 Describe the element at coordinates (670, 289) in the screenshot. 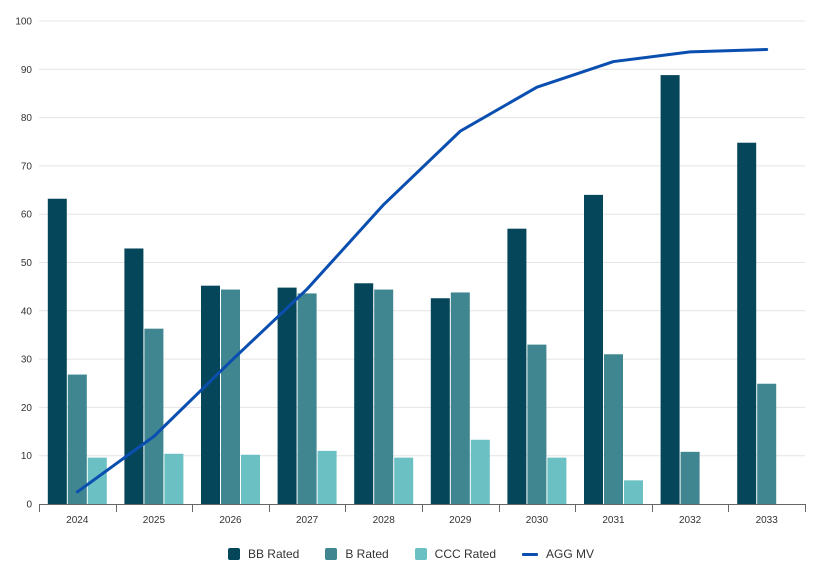

I see `bar-bb-rated-2032` at that location.